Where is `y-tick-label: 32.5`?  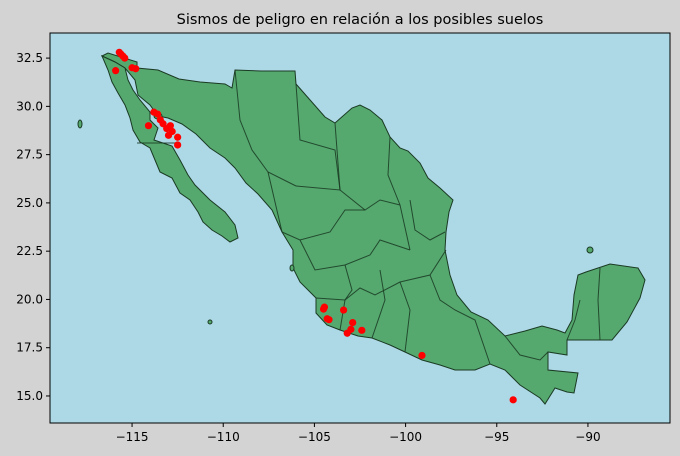 y-tick-label: 32.5 is located at coordinates (29, 58).